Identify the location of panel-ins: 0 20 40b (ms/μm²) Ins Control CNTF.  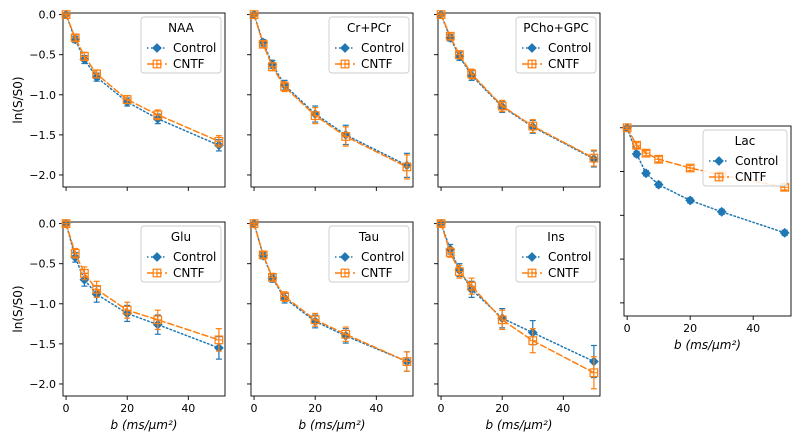
(517, 325).